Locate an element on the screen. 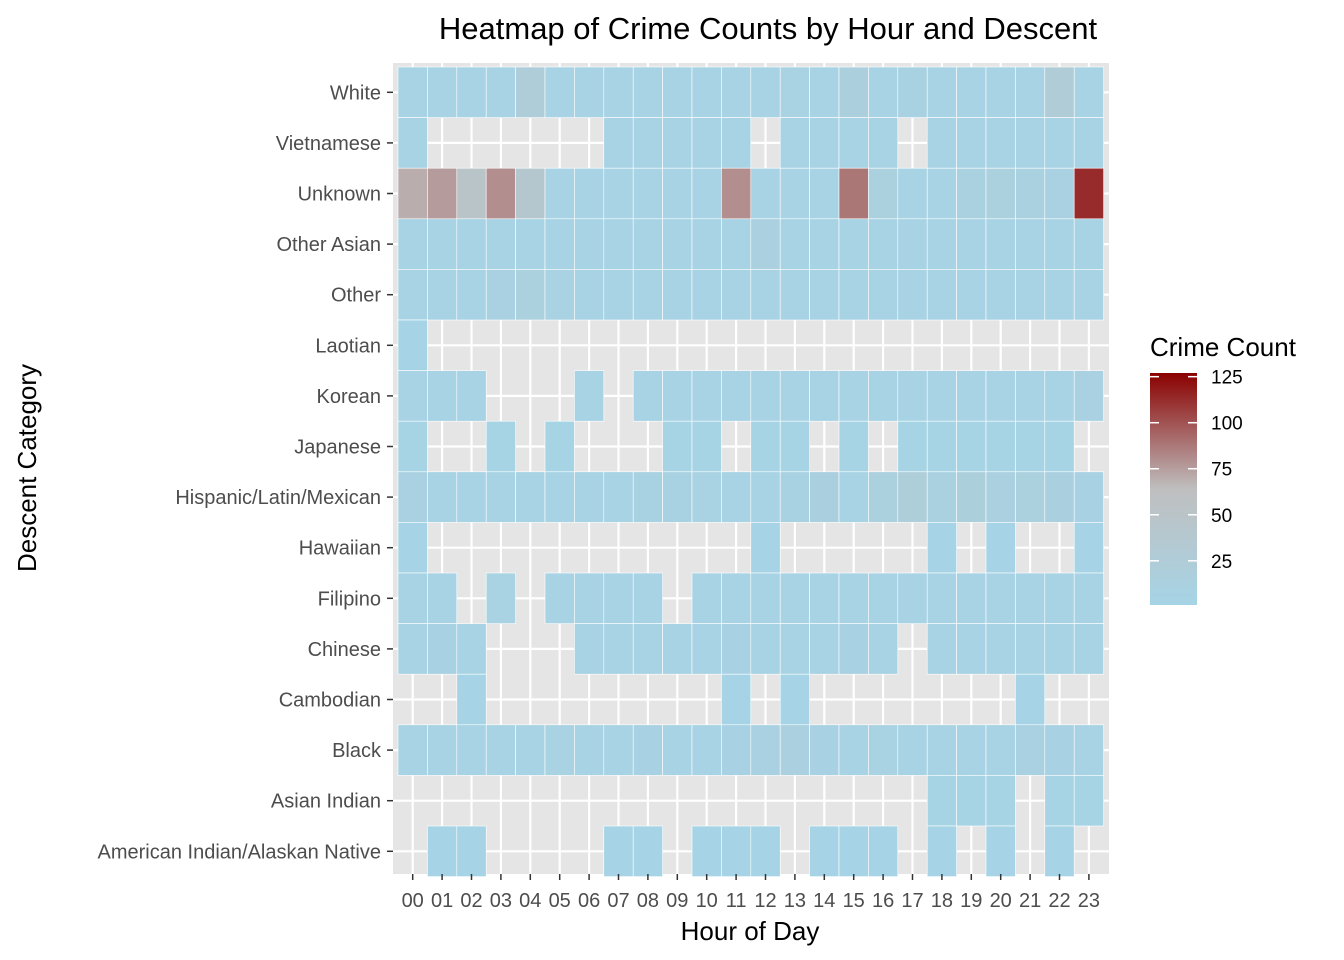  y-tick-label: Filipino is located at coordinates (349, 599).